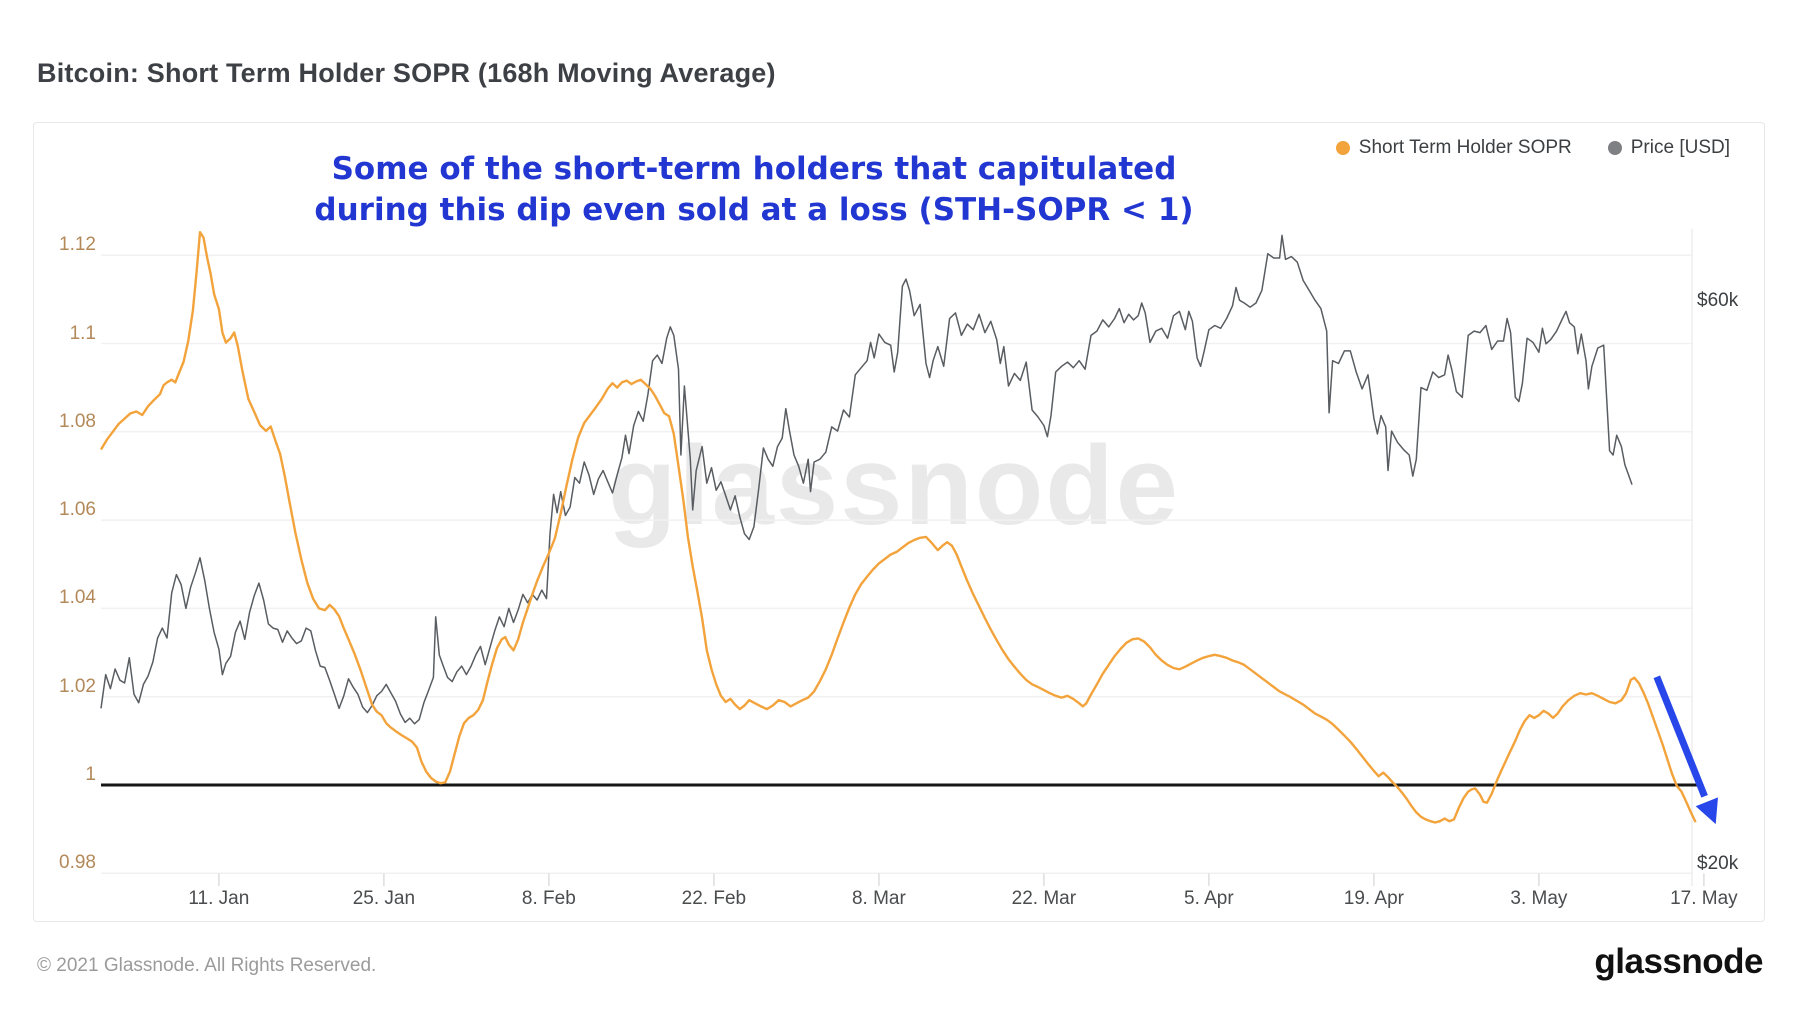  Describe the element at coordinates (548, 898) in the screenshot. I see `x-axis-tick-label: 8. Feb` at that location.